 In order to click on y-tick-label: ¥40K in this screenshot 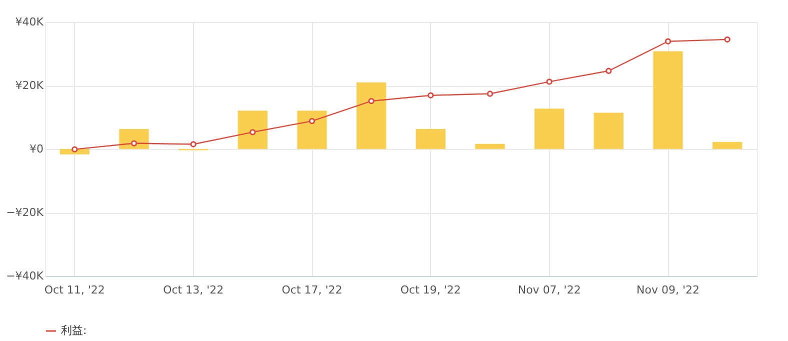, I will do `click(29, 22)`.